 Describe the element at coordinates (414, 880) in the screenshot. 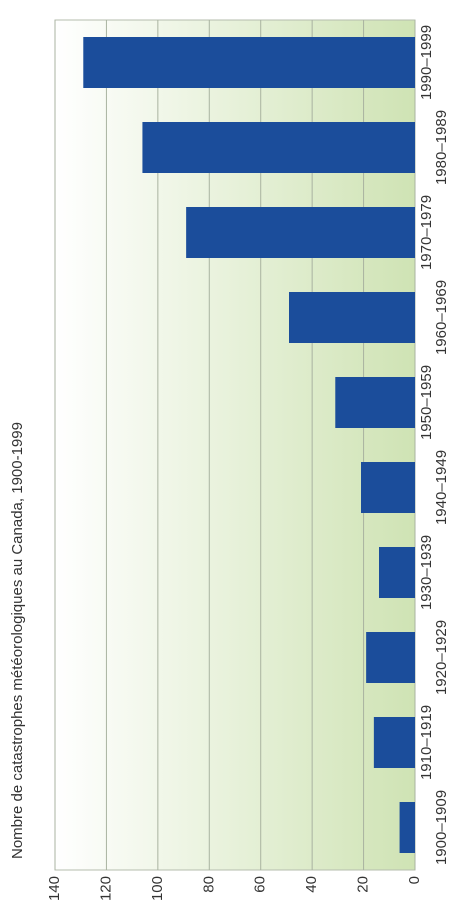

I see `y-tick-label: 0` at that location.